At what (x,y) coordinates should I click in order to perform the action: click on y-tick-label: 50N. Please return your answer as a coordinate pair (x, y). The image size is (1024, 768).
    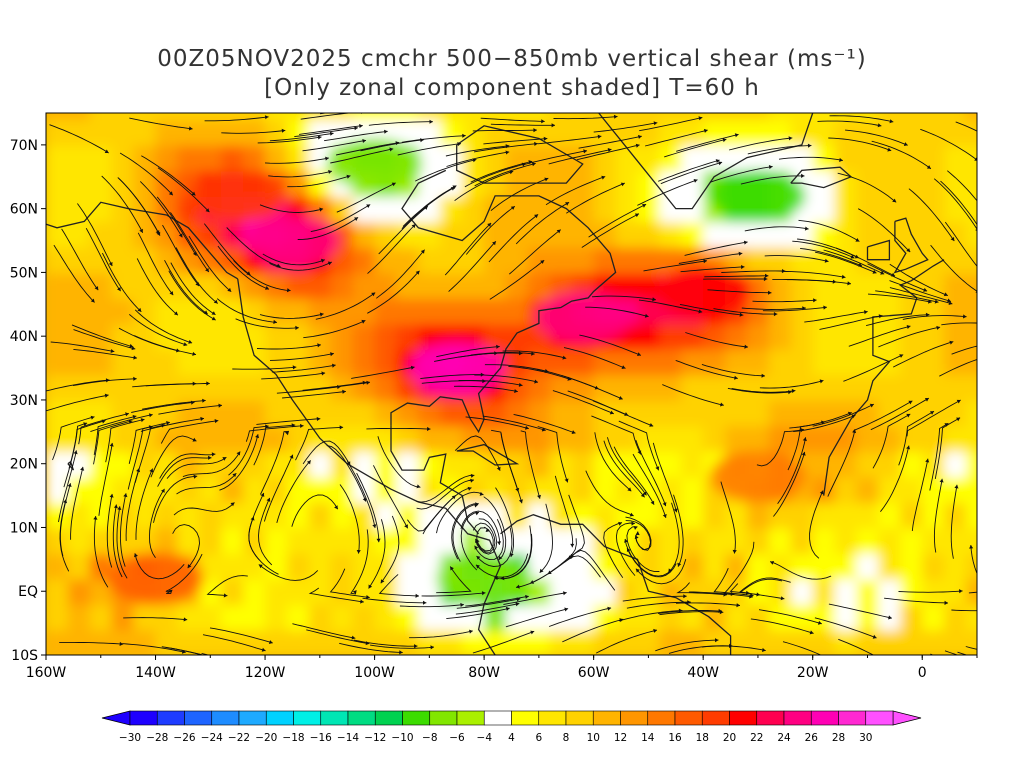
    Looking at the image, I should click on (24, 273).